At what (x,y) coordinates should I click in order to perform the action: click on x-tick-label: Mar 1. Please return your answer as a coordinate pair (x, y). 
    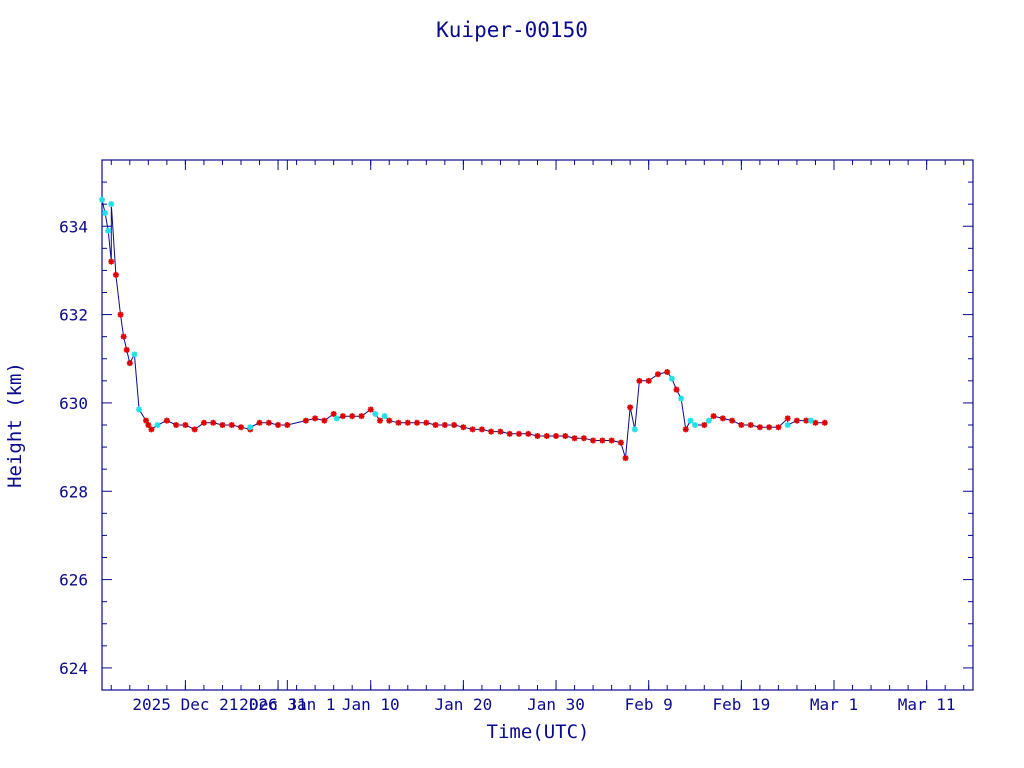
    Looking at the image, I should click on (834, 704).